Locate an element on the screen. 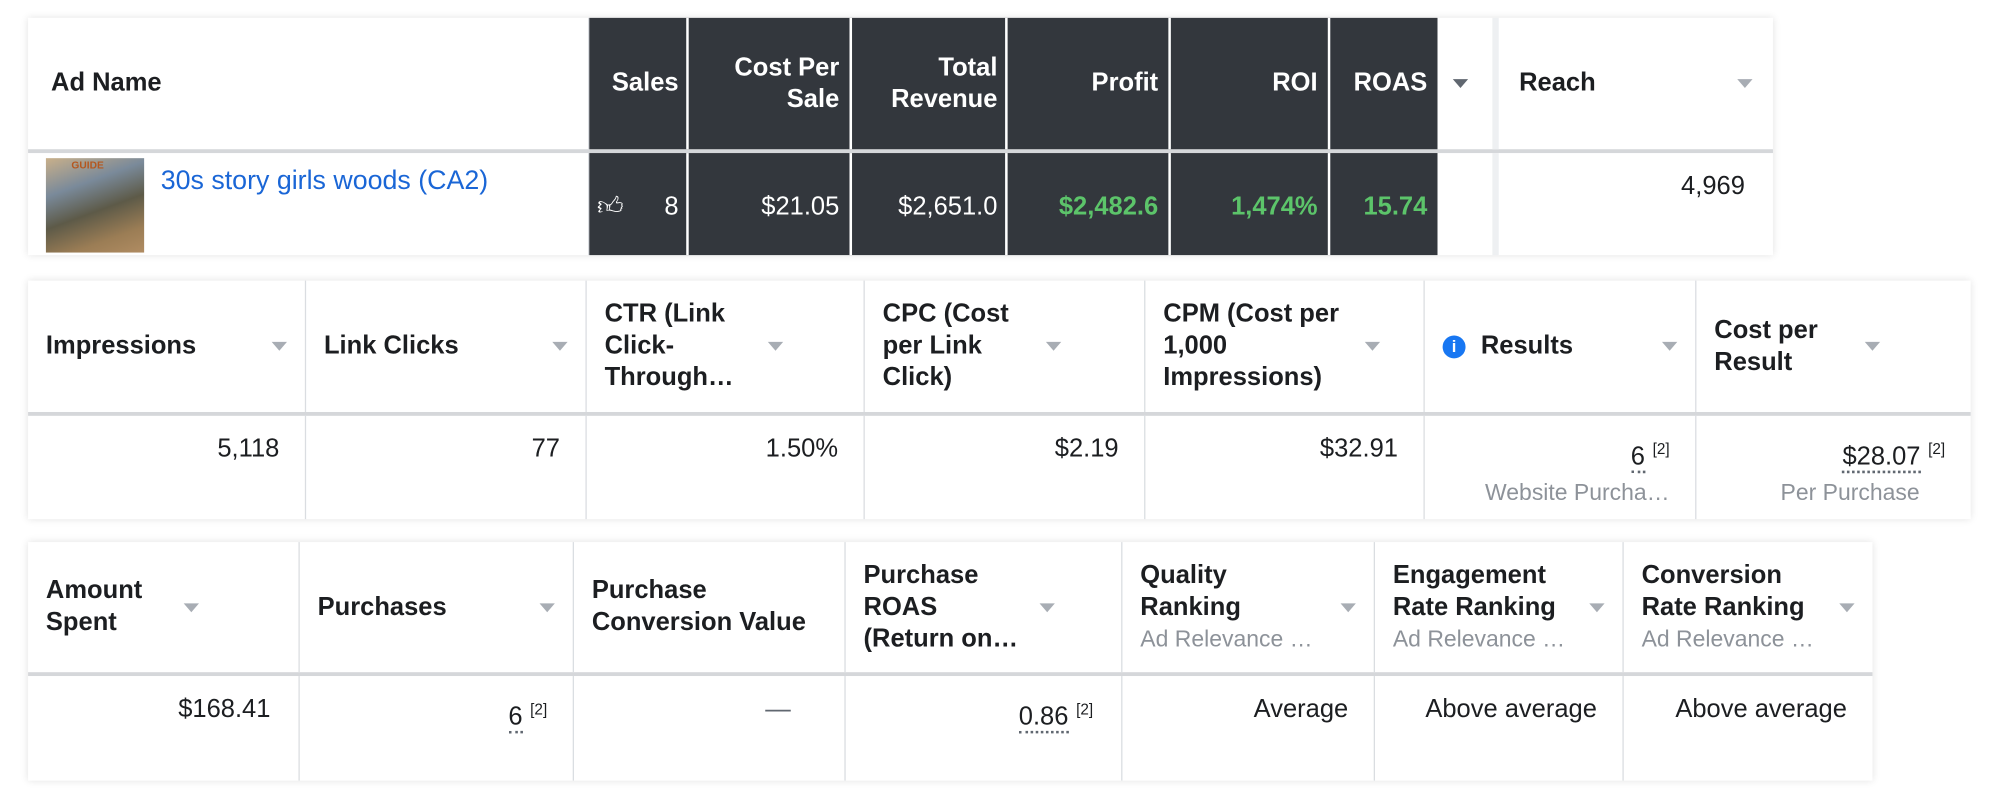 The image size is (2000, 802). col-cpc: CPC (Cost per Link Click) is located at coordinates (1005, 346).